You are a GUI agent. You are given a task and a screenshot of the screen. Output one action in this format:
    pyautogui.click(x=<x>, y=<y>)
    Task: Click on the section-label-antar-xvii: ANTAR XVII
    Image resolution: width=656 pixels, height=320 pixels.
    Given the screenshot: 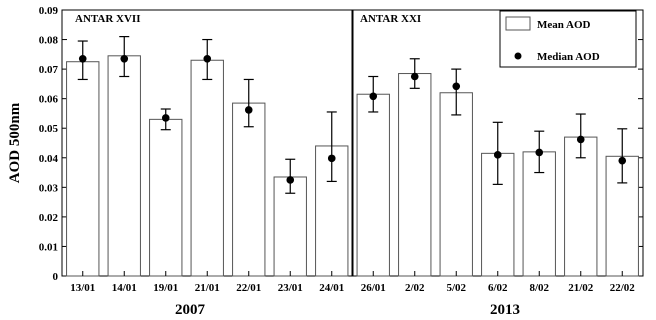 What is the action you would take?
    pyautogui.click(x=108, y=19)
    